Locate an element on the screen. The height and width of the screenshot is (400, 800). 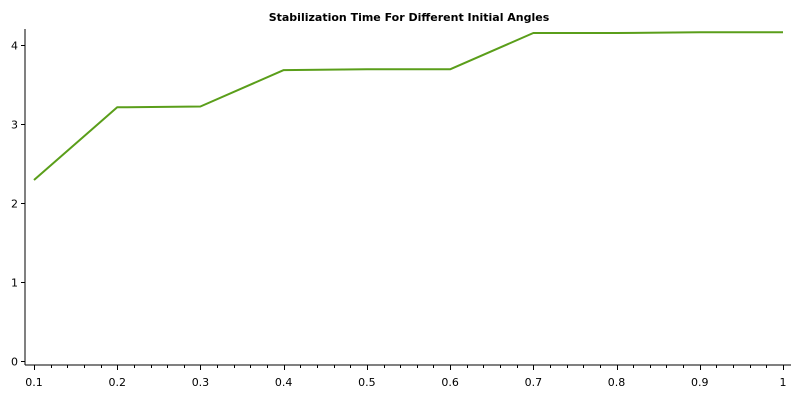
x-tick-label: 0.9 is located at coordinates (700, 382).